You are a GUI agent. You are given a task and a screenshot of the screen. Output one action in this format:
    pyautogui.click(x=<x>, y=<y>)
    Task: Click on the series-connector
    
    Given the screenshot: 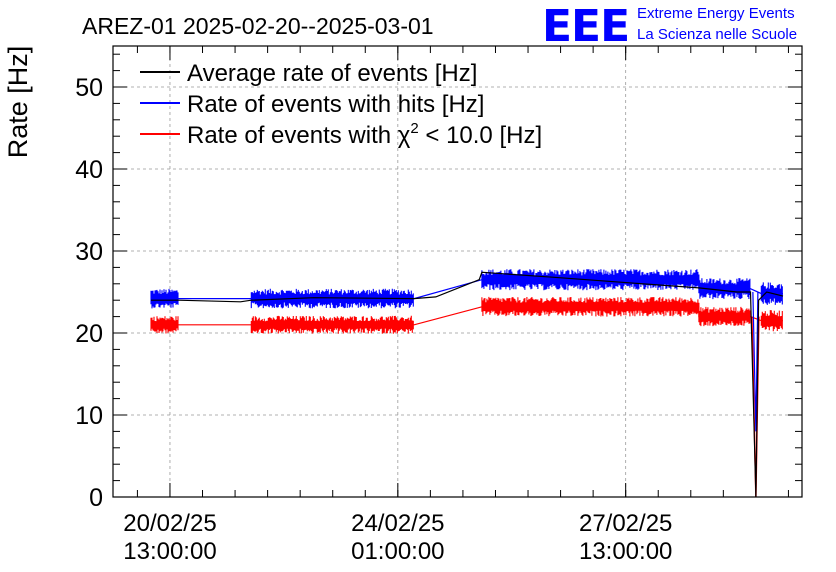 What is the action you would take?
    pyautogui.click(x=467, y=316)
    